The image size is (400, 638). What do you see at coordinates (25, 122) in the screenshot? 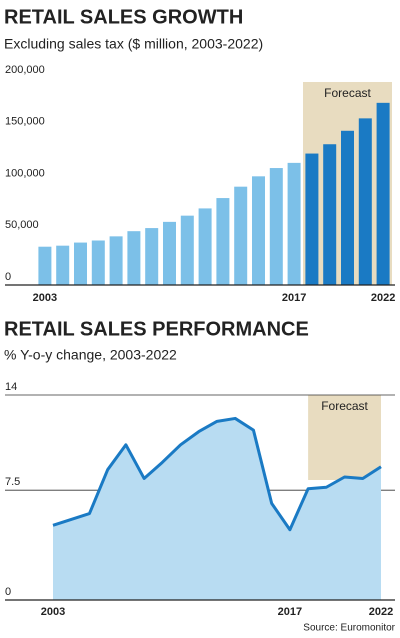
I see `y-tick-label: 150,000` at bounding box center [25, 122].